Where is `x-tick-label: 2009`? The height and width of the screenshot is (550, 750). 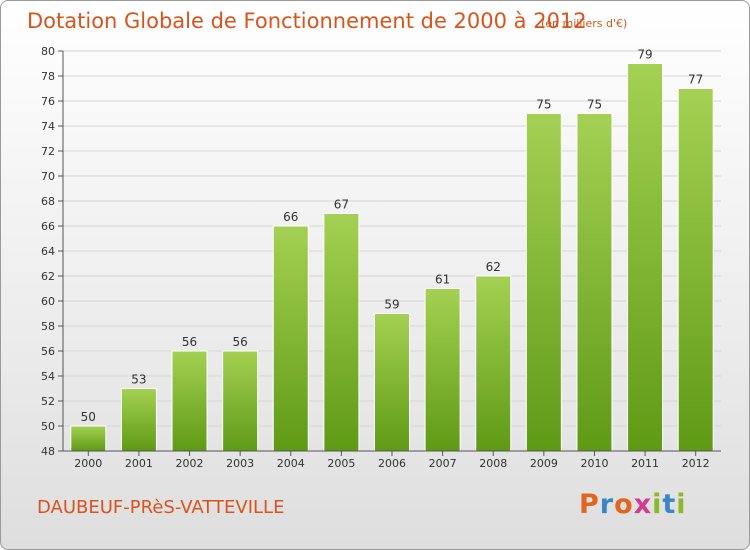
x-tick-label: 2009 is located at coordinates (544, 463).